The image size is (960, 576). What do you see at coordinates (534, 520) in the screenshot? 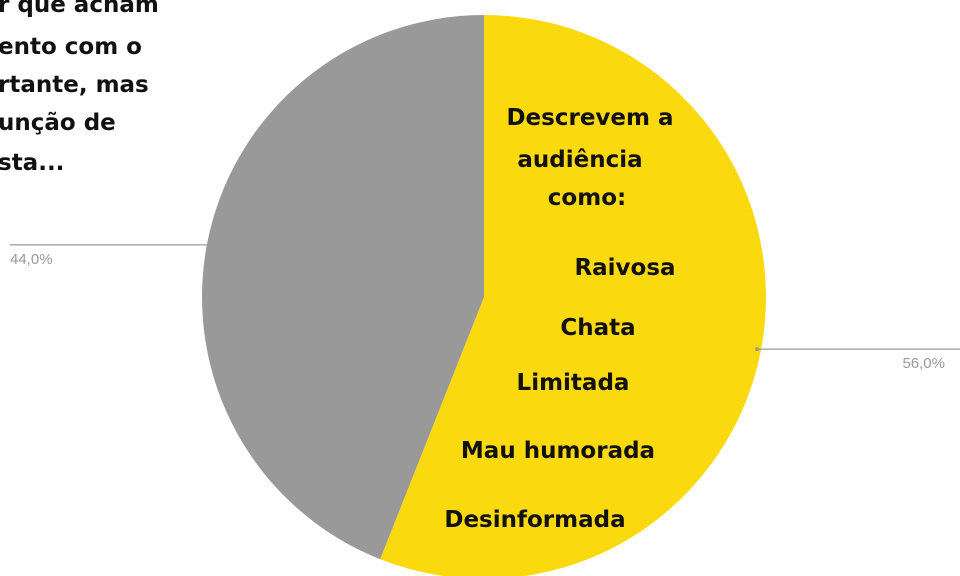
I see `annotation: Desinformada` at bounding box center [534, 520].